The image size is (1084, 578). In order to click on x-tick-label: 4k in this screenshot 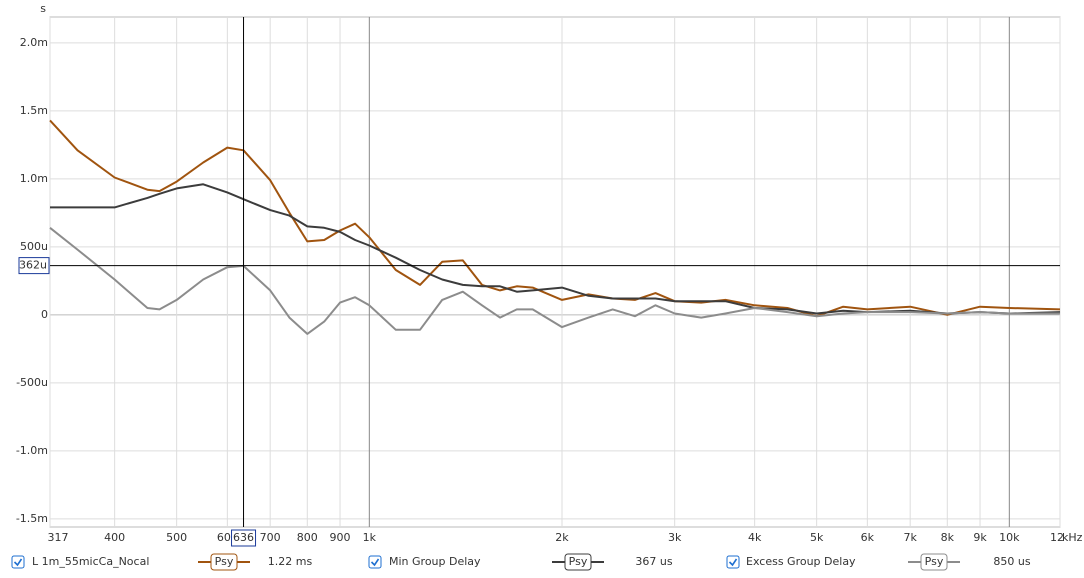, I will do `click(755, 537)`.